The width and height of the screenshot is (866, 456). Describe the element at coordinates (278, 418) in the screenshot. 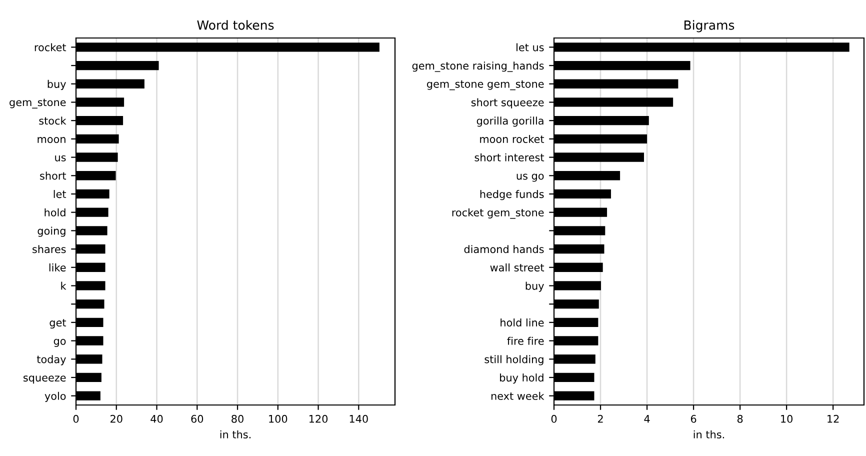

I see `x-tick-label: 100` at that location.